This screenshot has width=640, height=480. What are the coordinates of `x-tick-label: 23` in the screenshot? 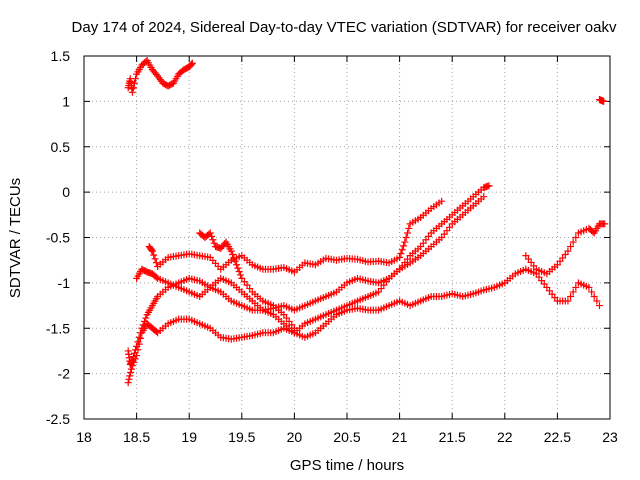 It's located at (610, 437).